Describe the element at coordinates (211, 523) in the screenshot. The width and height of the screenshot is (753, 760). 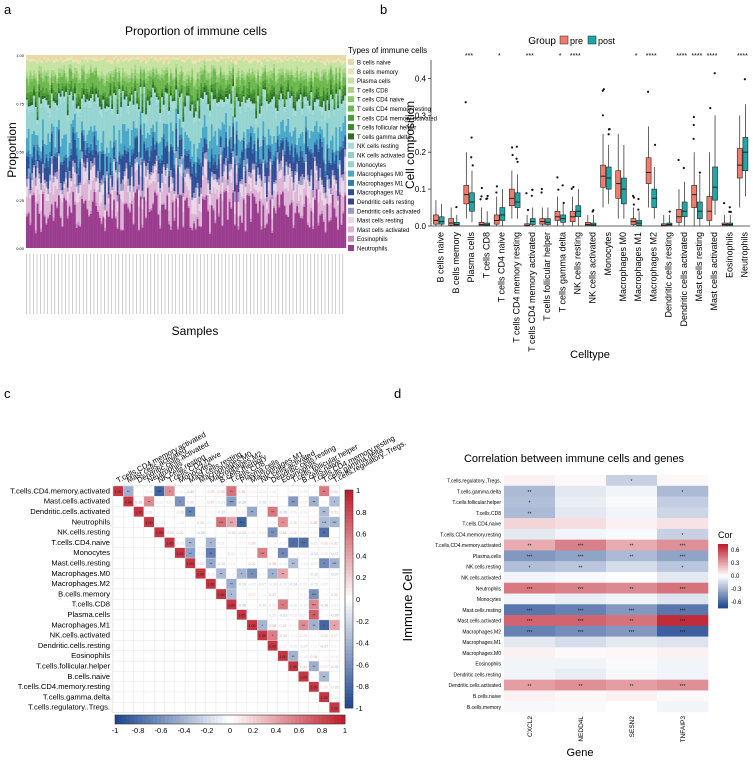
I see `c-cell-label: -0.14` at that location.